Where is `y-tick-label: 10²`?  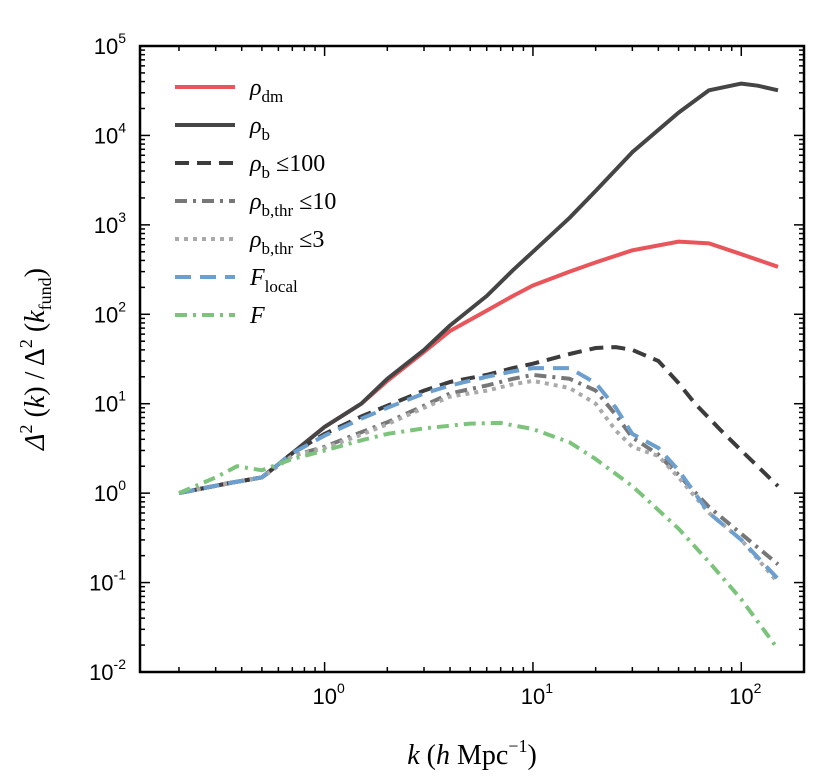 y-tick-label: 10² is located at coordinates (110, 312).